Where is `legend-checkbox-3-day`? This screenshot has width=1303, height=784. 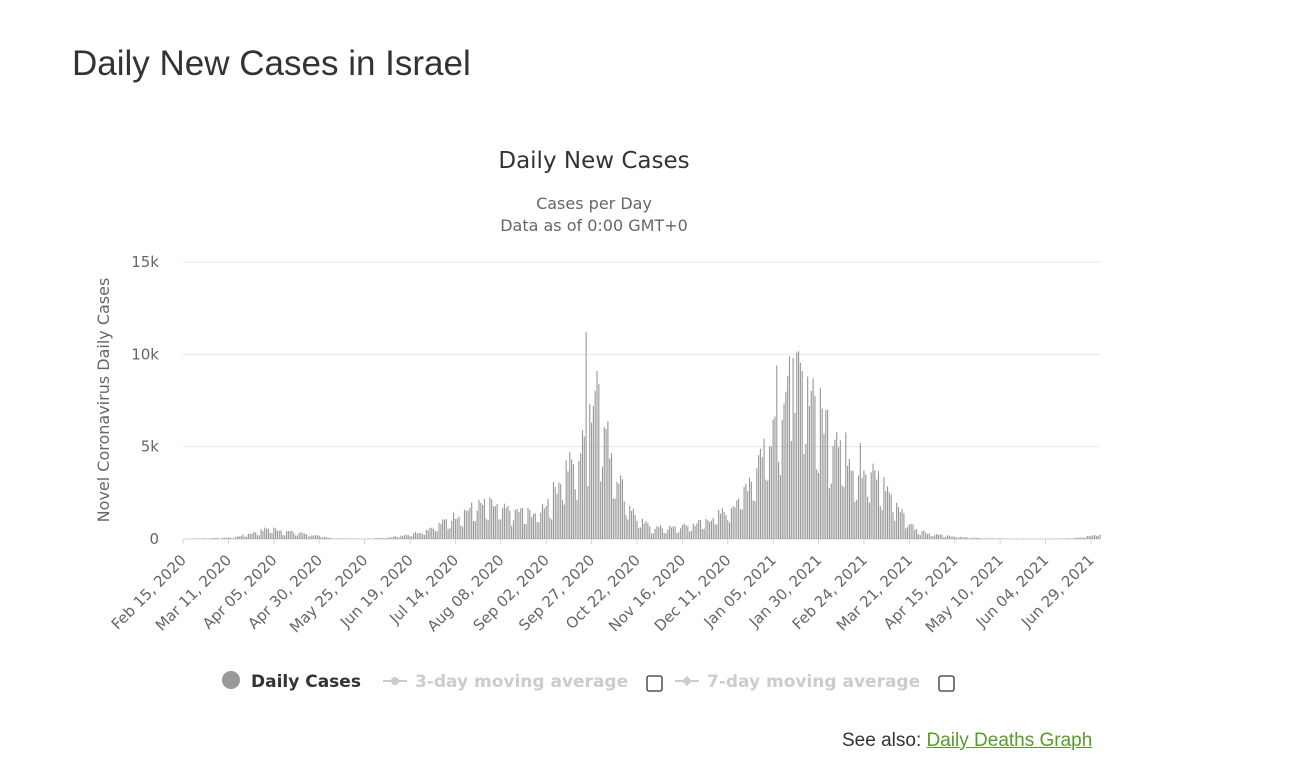
legend-checkbox-3-day is located at coordinates (654, 683).